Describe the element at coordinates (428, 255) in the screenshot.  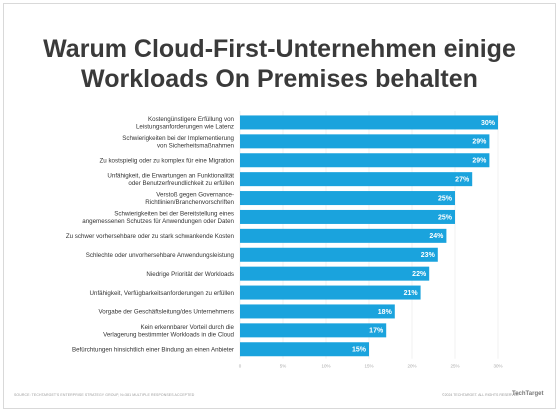
I see `bar-value-label: 23%` at that location.